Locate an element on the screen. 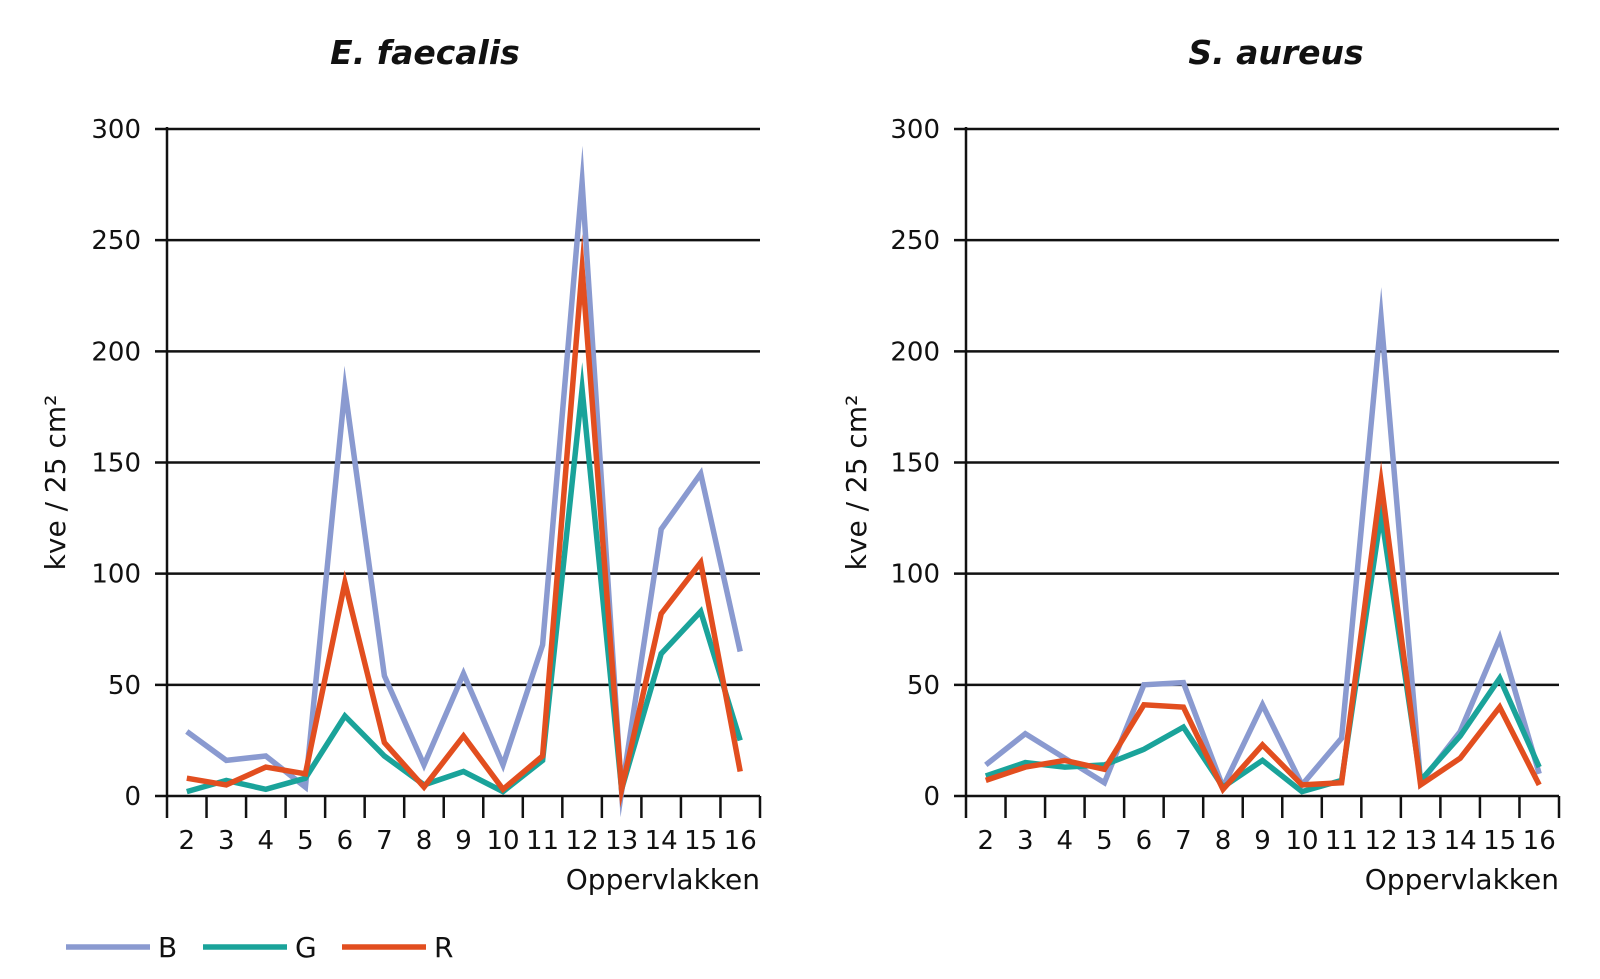 This screenshot has width=1600, height=979. series-line-G is located at coordinates (1263, 644).